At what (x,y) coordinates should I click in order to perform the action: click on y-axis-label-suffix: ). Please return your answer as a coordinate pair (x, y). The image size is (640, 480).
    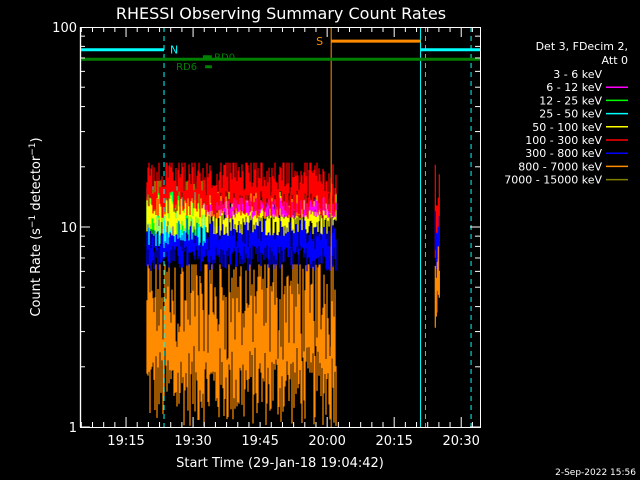
    Looking at the image, I should click on (36, 139).